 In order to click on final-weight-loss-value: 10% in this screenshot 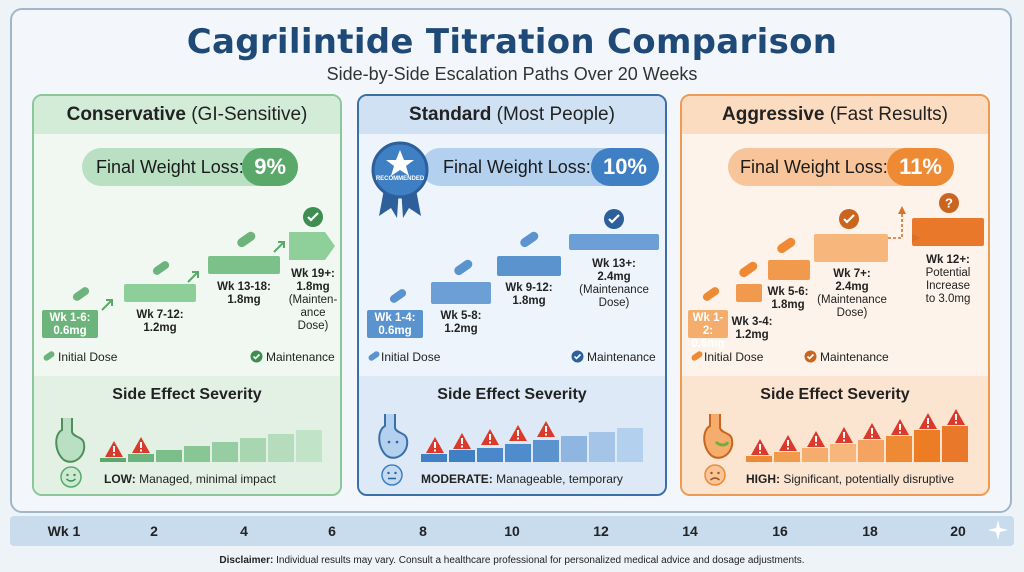, I will do `click(624, 167)`.